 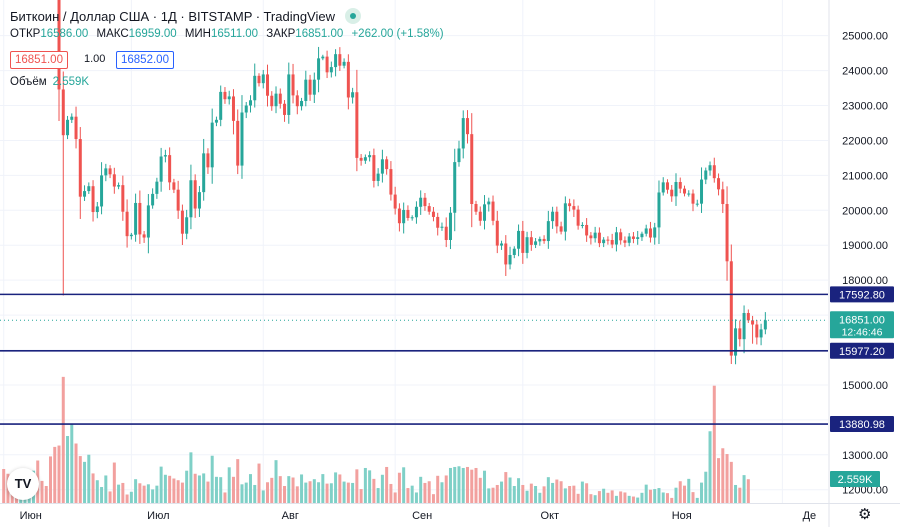 I want to click on volume-legend: Объём 2.559K, so click(x=49, y=82).